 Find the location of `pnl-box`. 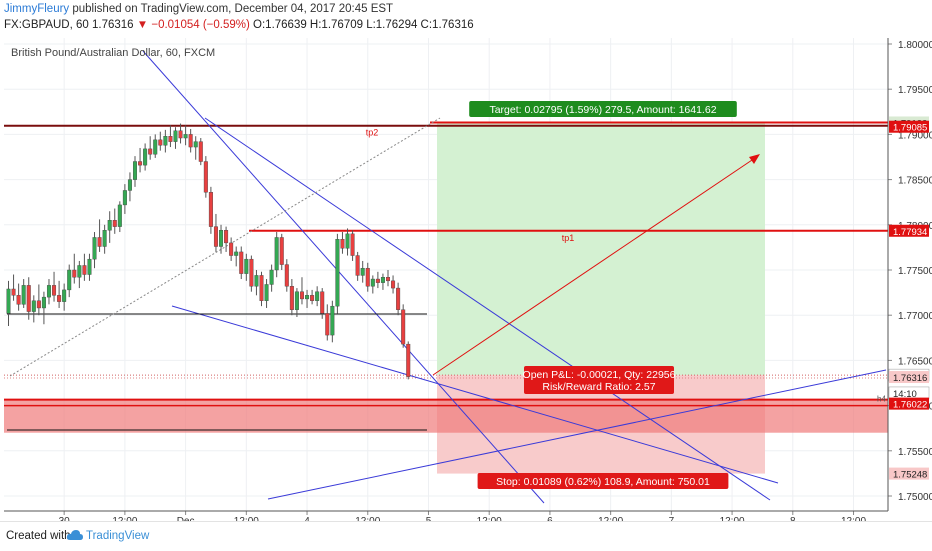

pnl-box is located at coordinates (599, 380).